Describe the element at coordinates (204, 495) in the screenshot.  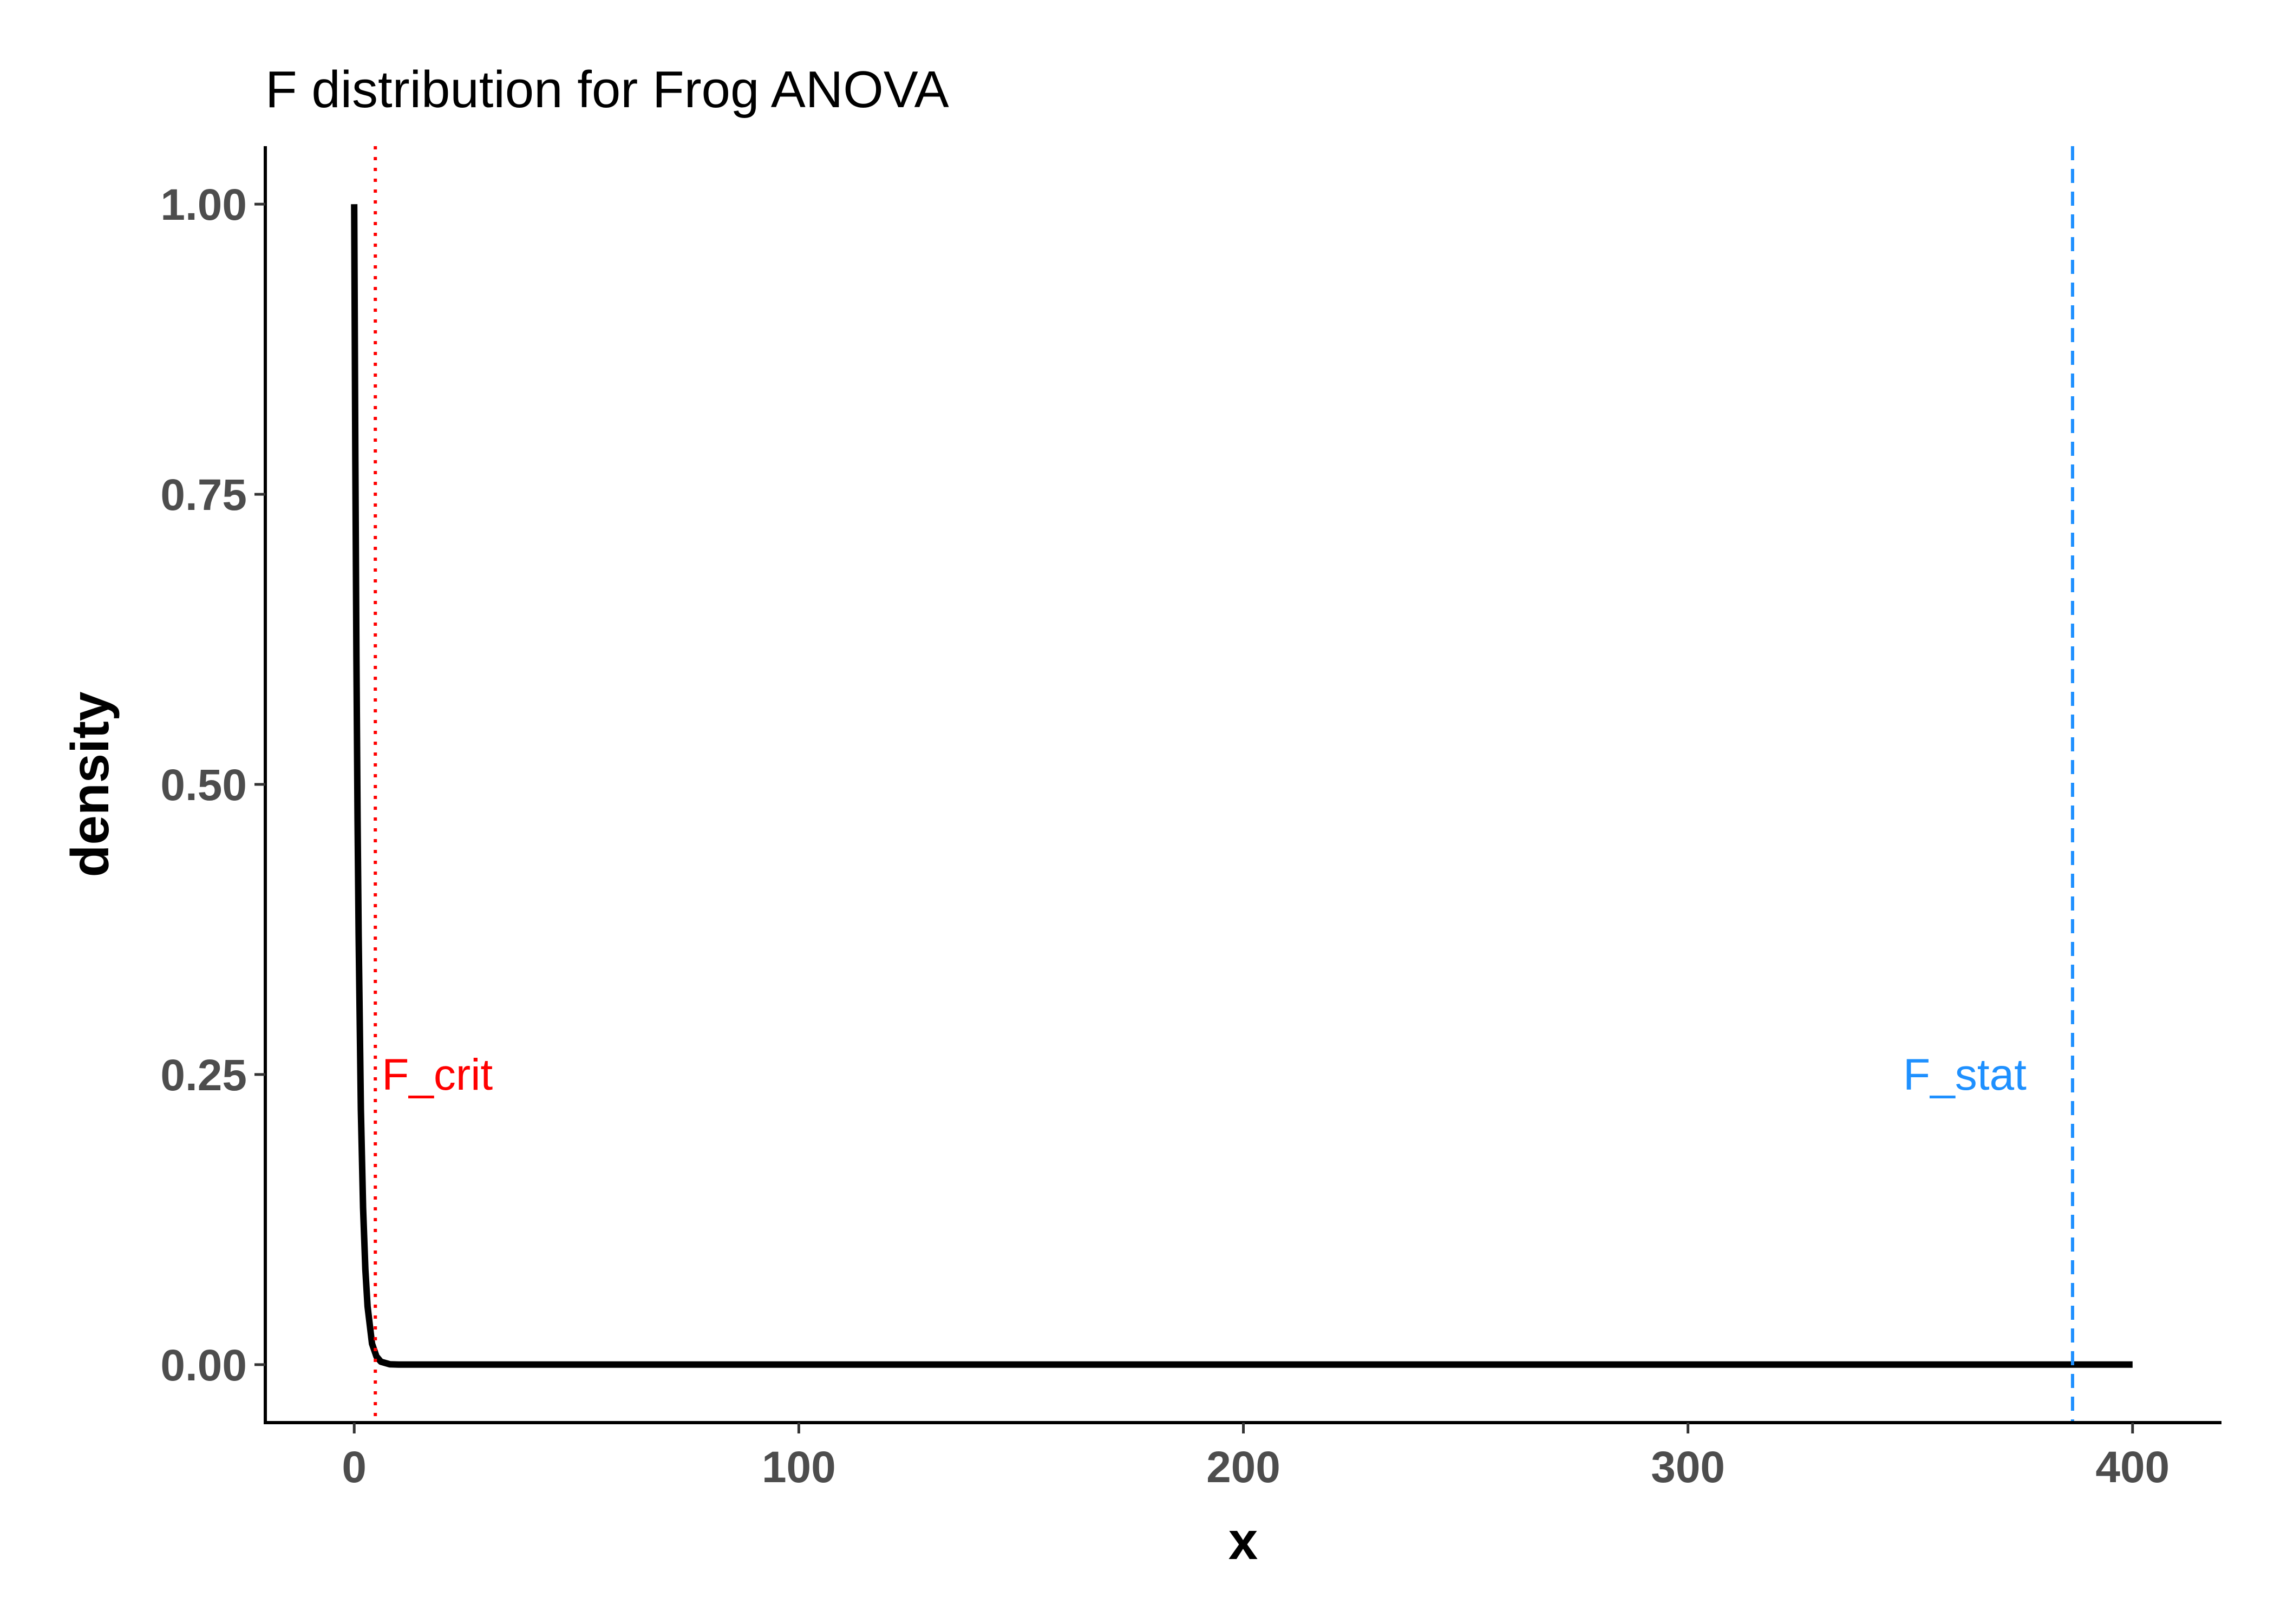
I see `y-tick-label: 0.75` at that location.